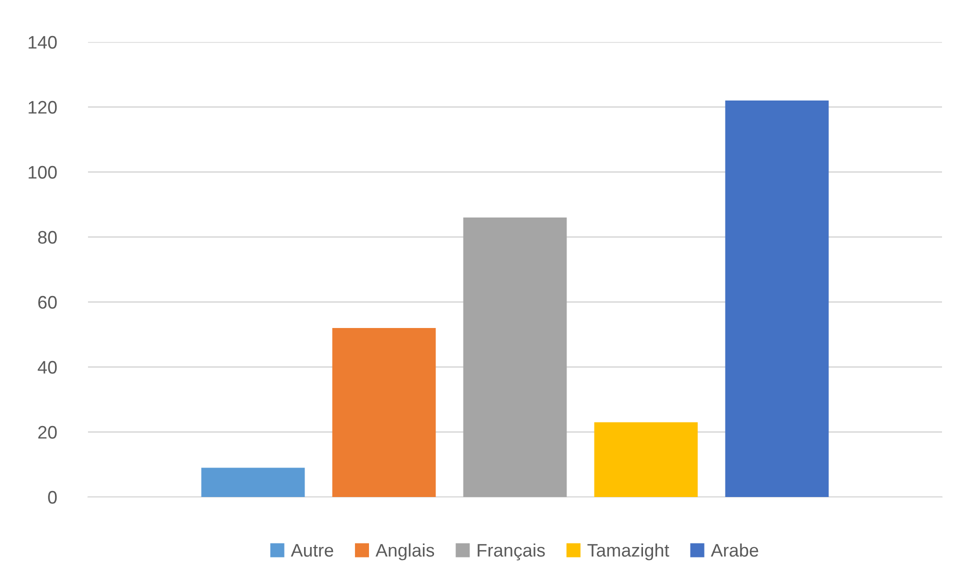 Image resolution: width=959 pixels, height=580 pixels. What do you see at coordinates (312, 550) in the screenshot?
I see `legend-label: Autre` at bounding box center [312, 550].